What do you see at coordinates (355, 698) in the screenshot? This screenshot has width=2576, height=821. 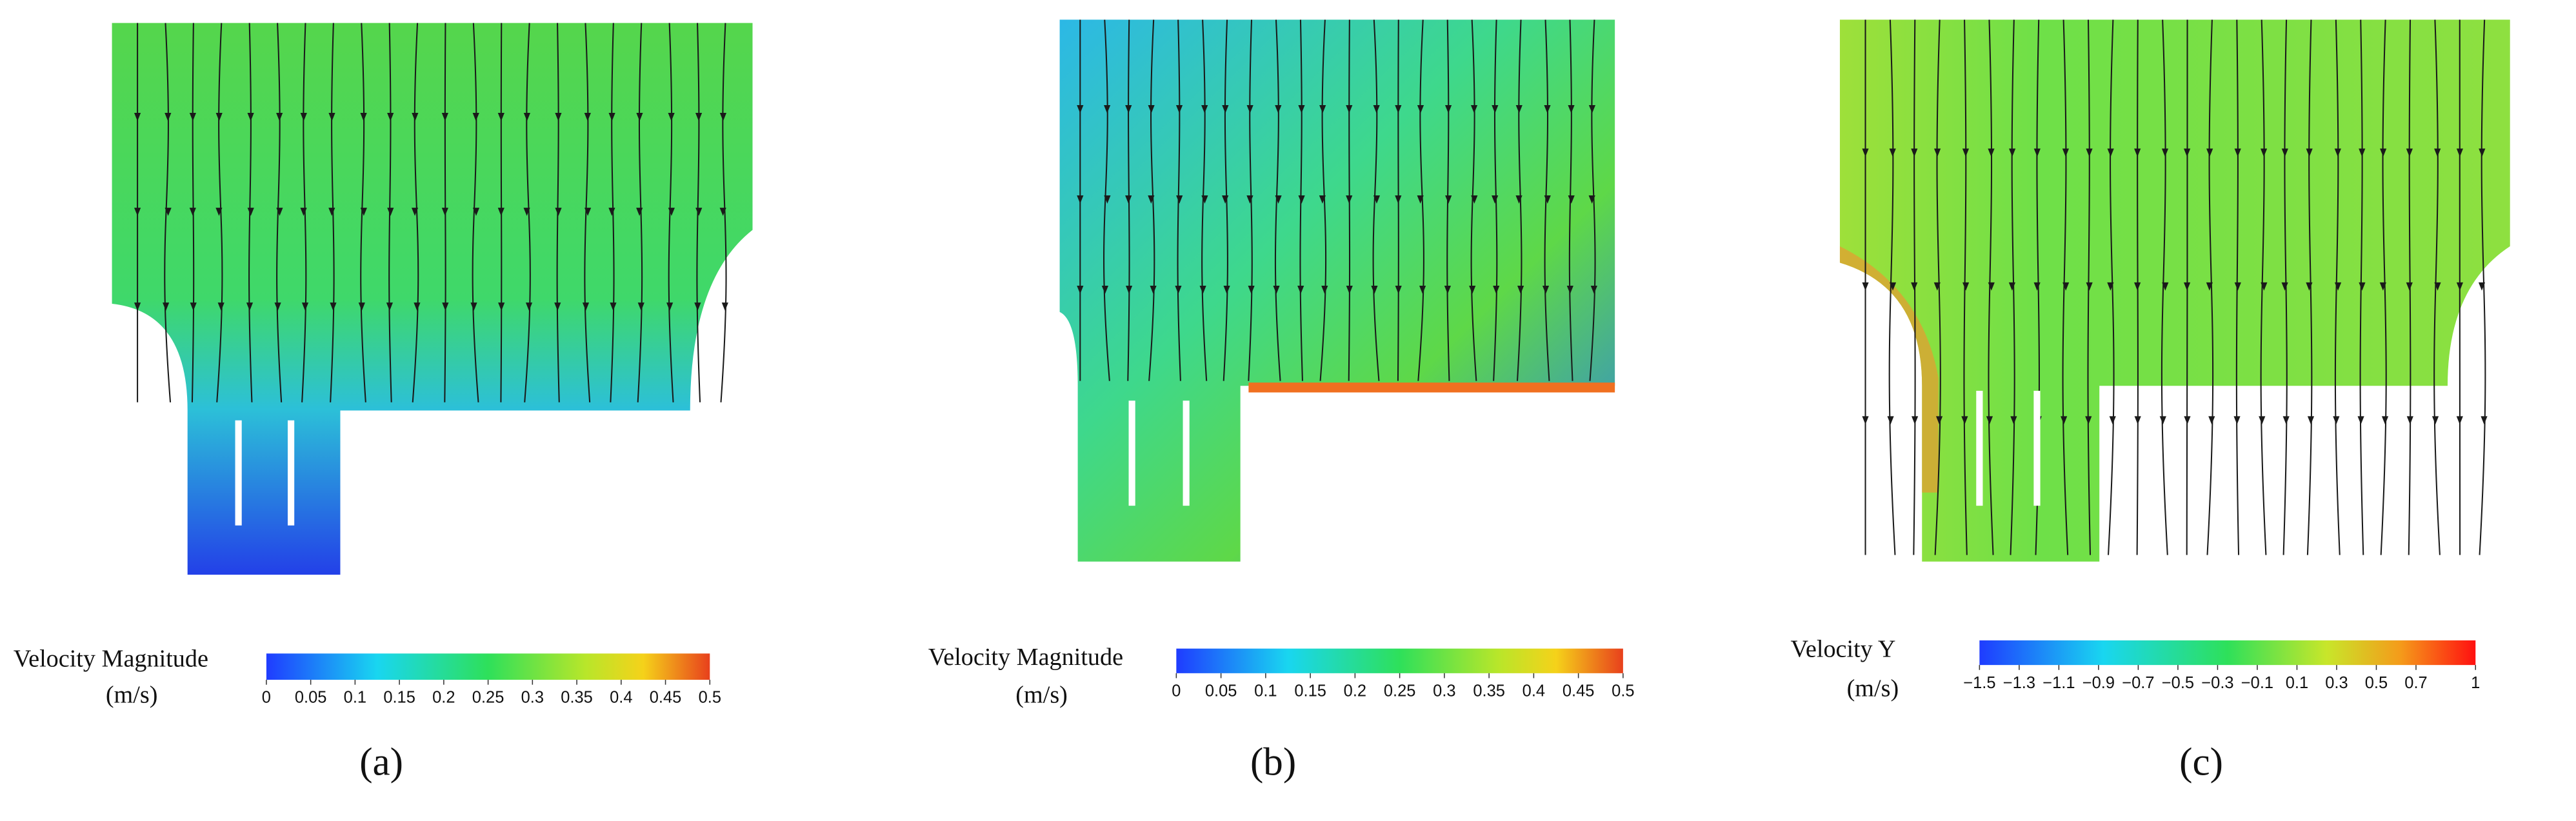 I see `colorbar-tick-label: 0.1` at bounding box center [355, 698].